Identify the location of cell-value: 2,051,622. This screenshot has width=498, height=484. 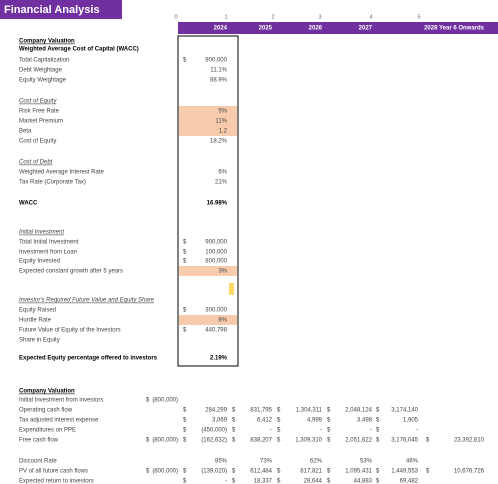
(358, 441).